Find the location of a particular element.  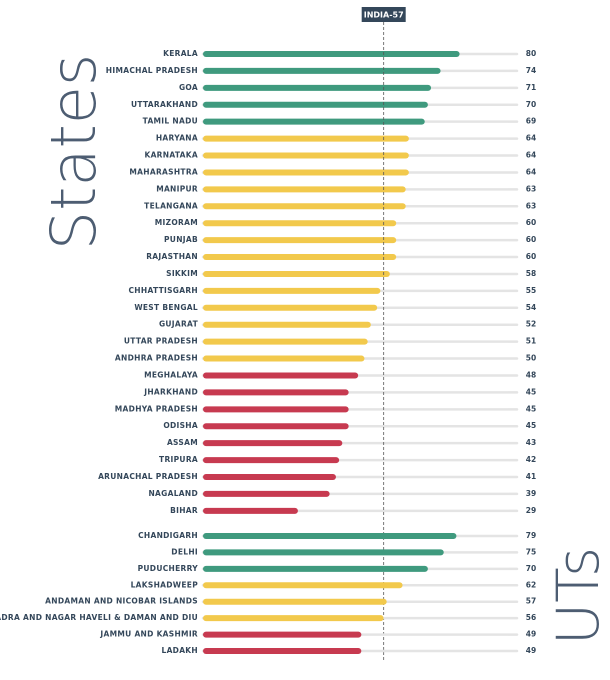

category-label: LADAKH is located at coordinates (179, 650).